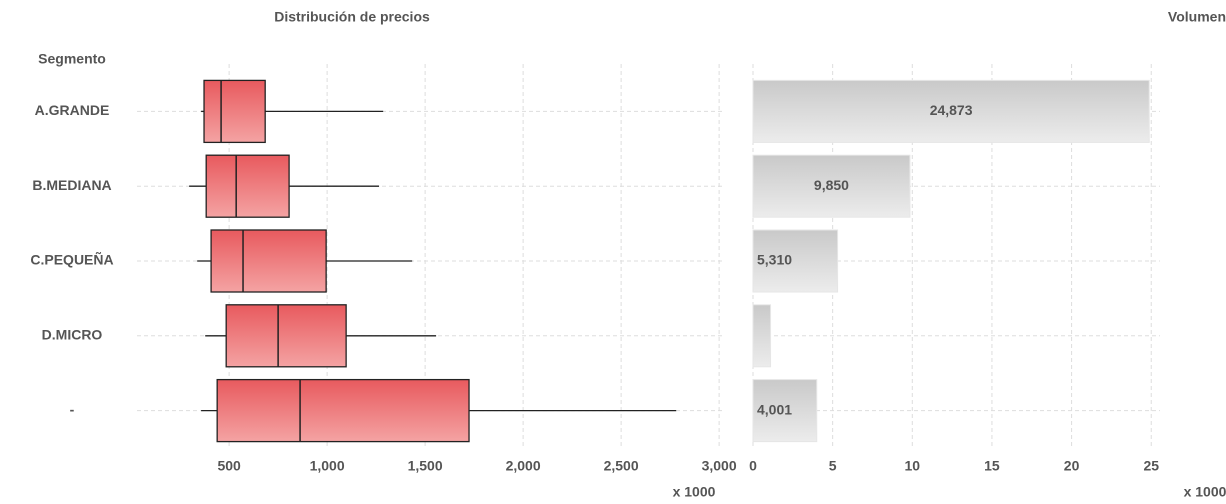 This screenshot has width=1226, height=504. I want to click on value-label: 24,873, so click(951, 110).